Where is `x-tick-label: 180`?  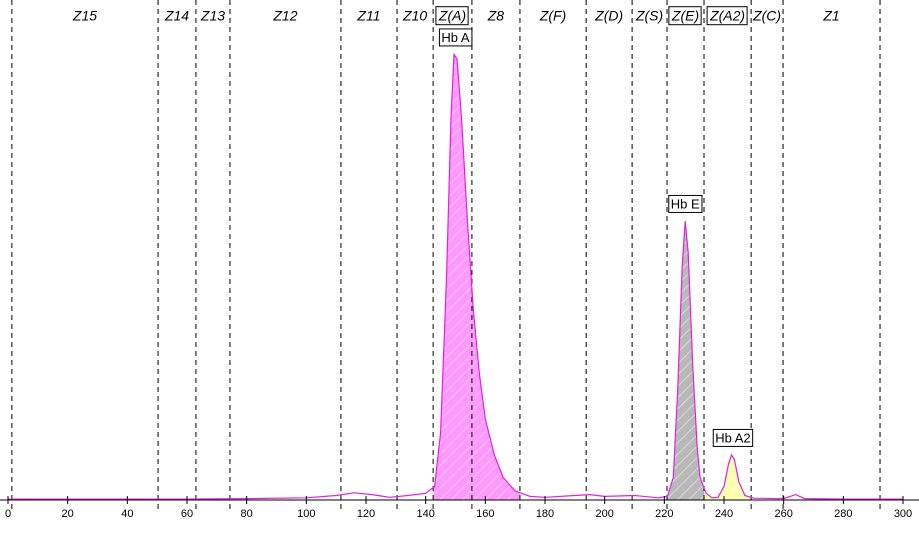 x-tick-label: 180 is located at coordinates (545, 514).